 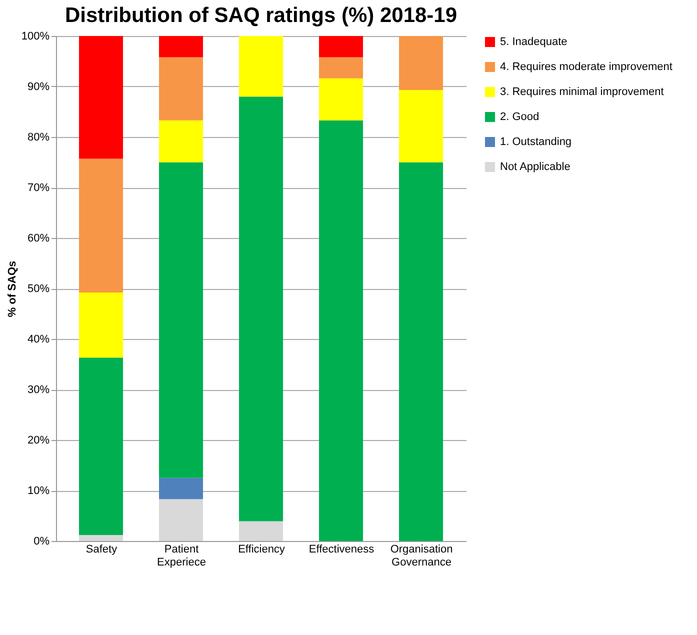 I want to click on y-tick-label: 0%, so click(x=42, y=542).